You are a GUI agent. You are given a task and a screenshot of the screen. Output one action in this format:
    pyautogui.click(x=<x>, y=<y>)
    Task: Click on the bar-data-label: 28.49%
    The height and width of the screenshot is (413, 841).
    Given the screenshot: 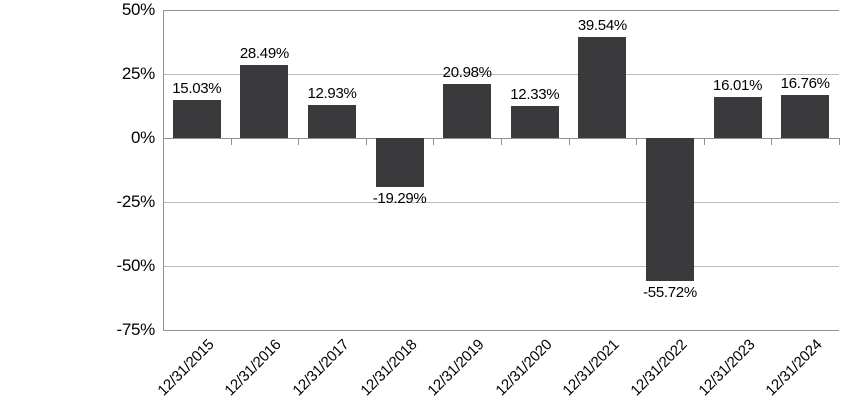 What is the action you would take?
    pyautogui.click(x=264, y=54)
    